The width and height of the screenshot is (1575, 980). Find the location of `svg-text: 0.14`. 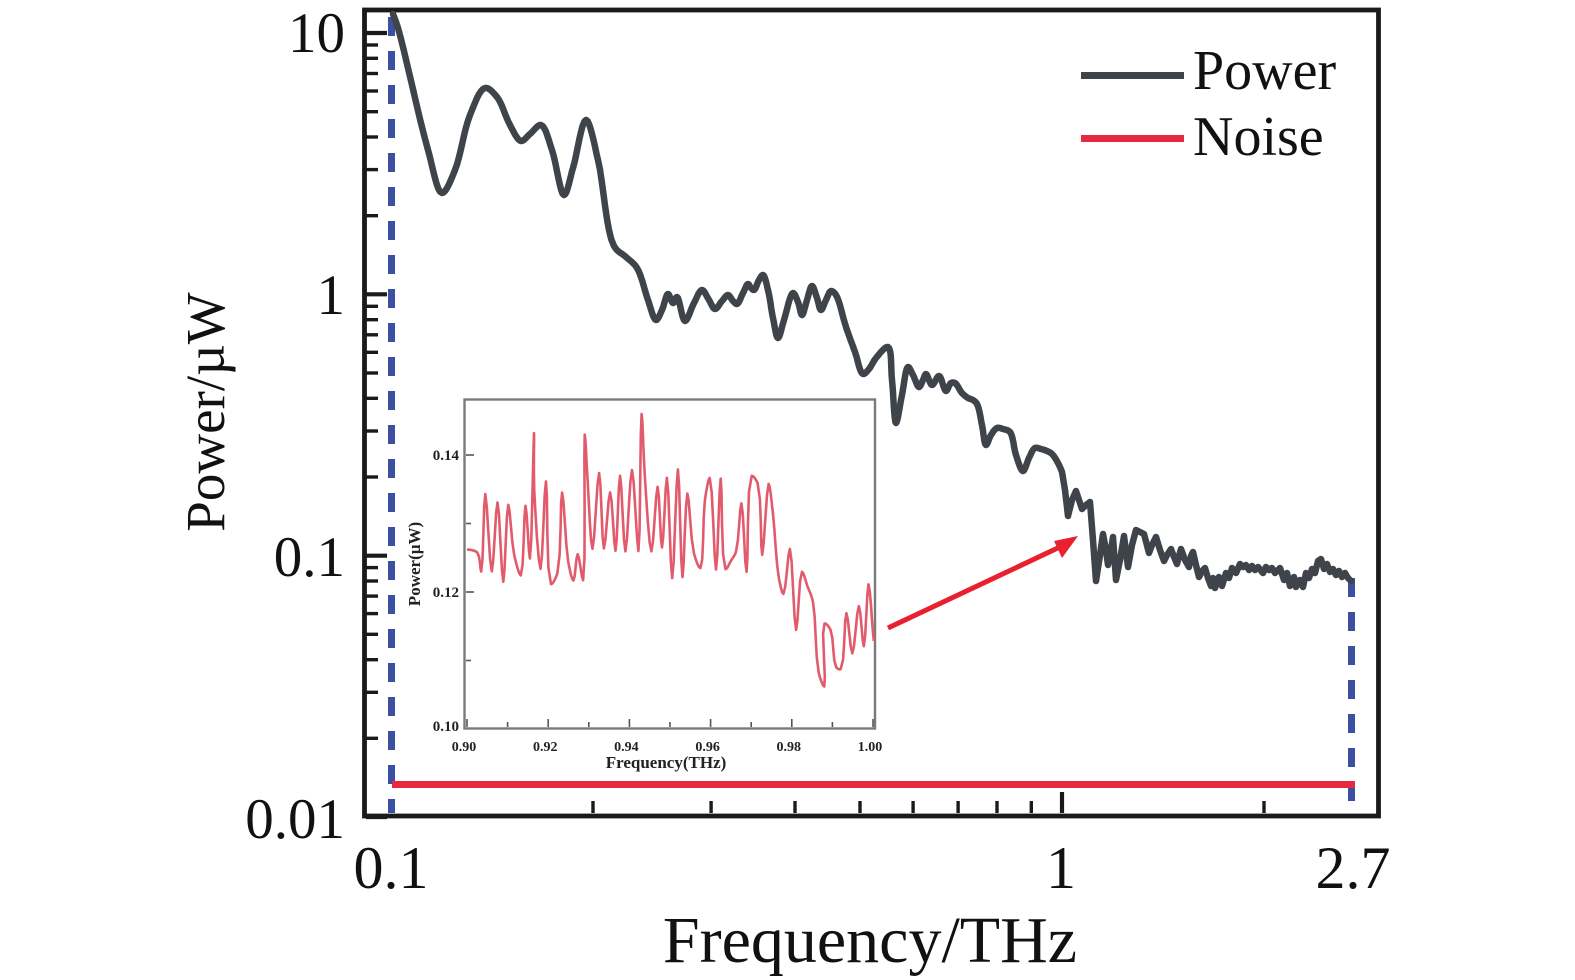

svg-text: 0.14 is located at coordinates (446, 456).